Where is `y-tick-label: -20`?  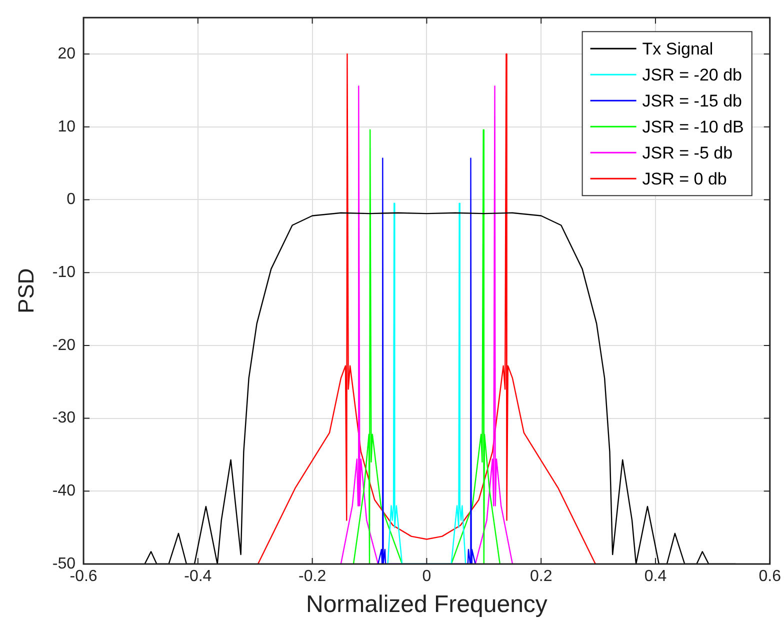 y-tick-label: -20 is located at coordinates (64, 345).